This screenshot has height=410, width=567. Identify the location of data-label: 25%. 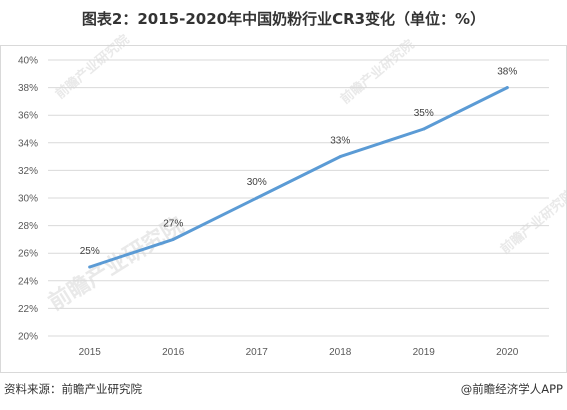
(90, 251).